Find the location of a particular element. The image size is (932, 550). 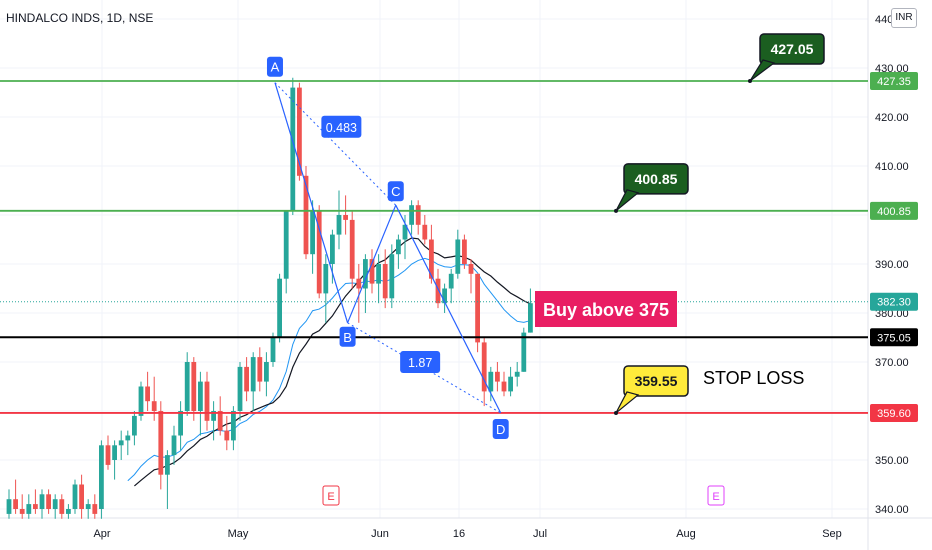

buy-annotation: Buy above 375 is located at coordinates (606, 310).